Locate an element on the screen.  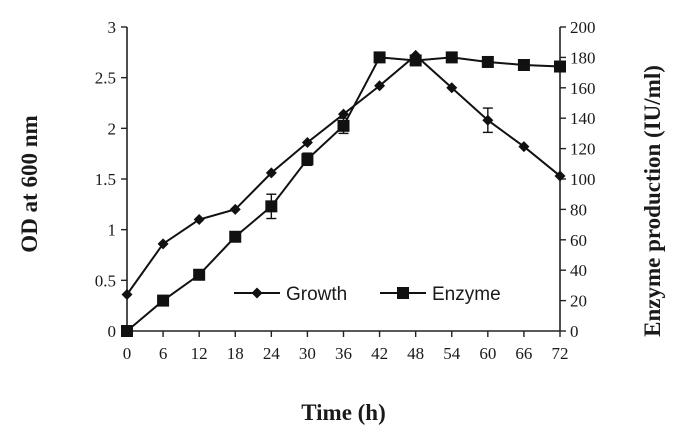
legend-label-enzyme: Enzyme is located at coordinates (466, 294).